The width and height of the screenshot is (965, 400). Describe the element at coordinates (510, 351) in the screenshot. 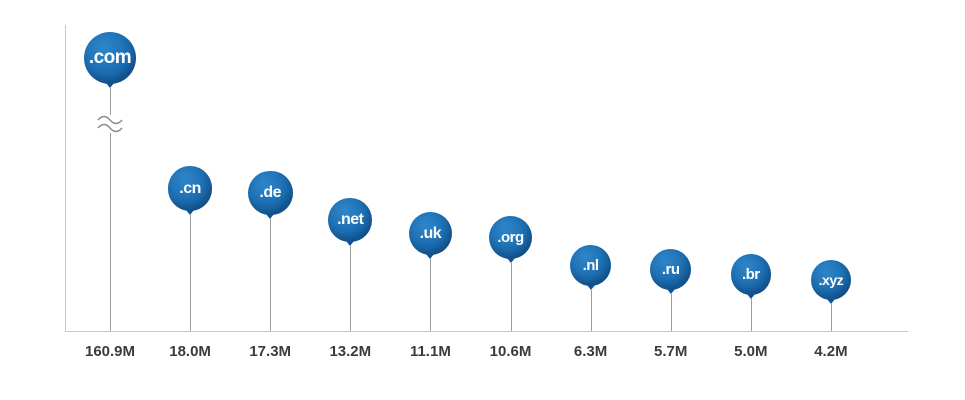

I see `value-label-org: 10.6M` at that location.